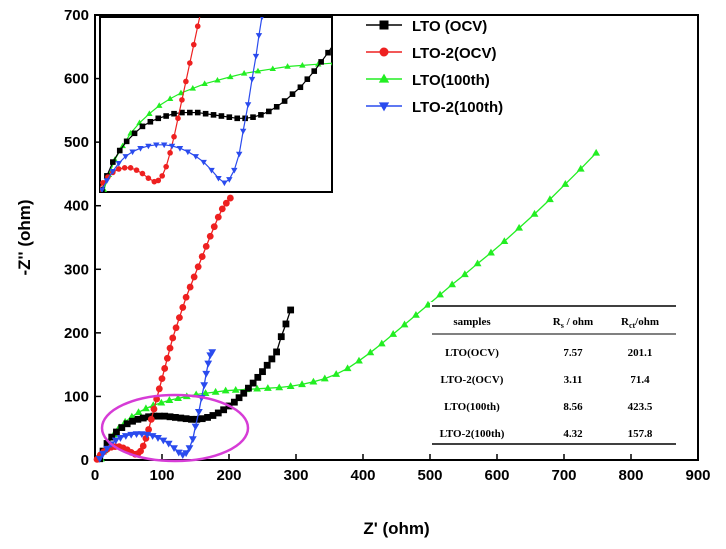 The height and width of the screenshot is (549, 726). I want to click on table-cell: LTO-2(OCV), so click(472, 380).